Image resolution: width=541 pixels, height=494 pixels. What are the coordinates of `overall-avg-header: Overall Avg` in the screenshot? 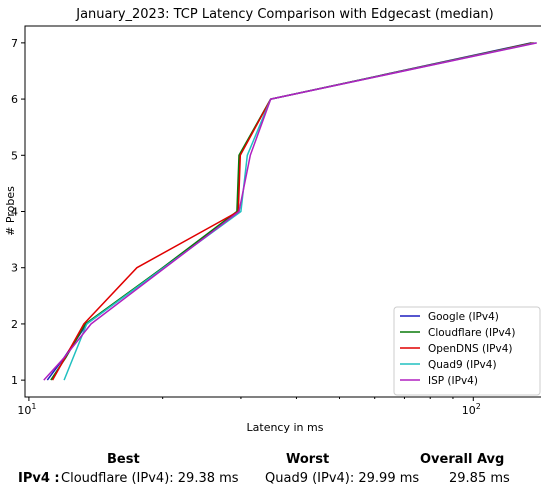 It's located at (462, 459).